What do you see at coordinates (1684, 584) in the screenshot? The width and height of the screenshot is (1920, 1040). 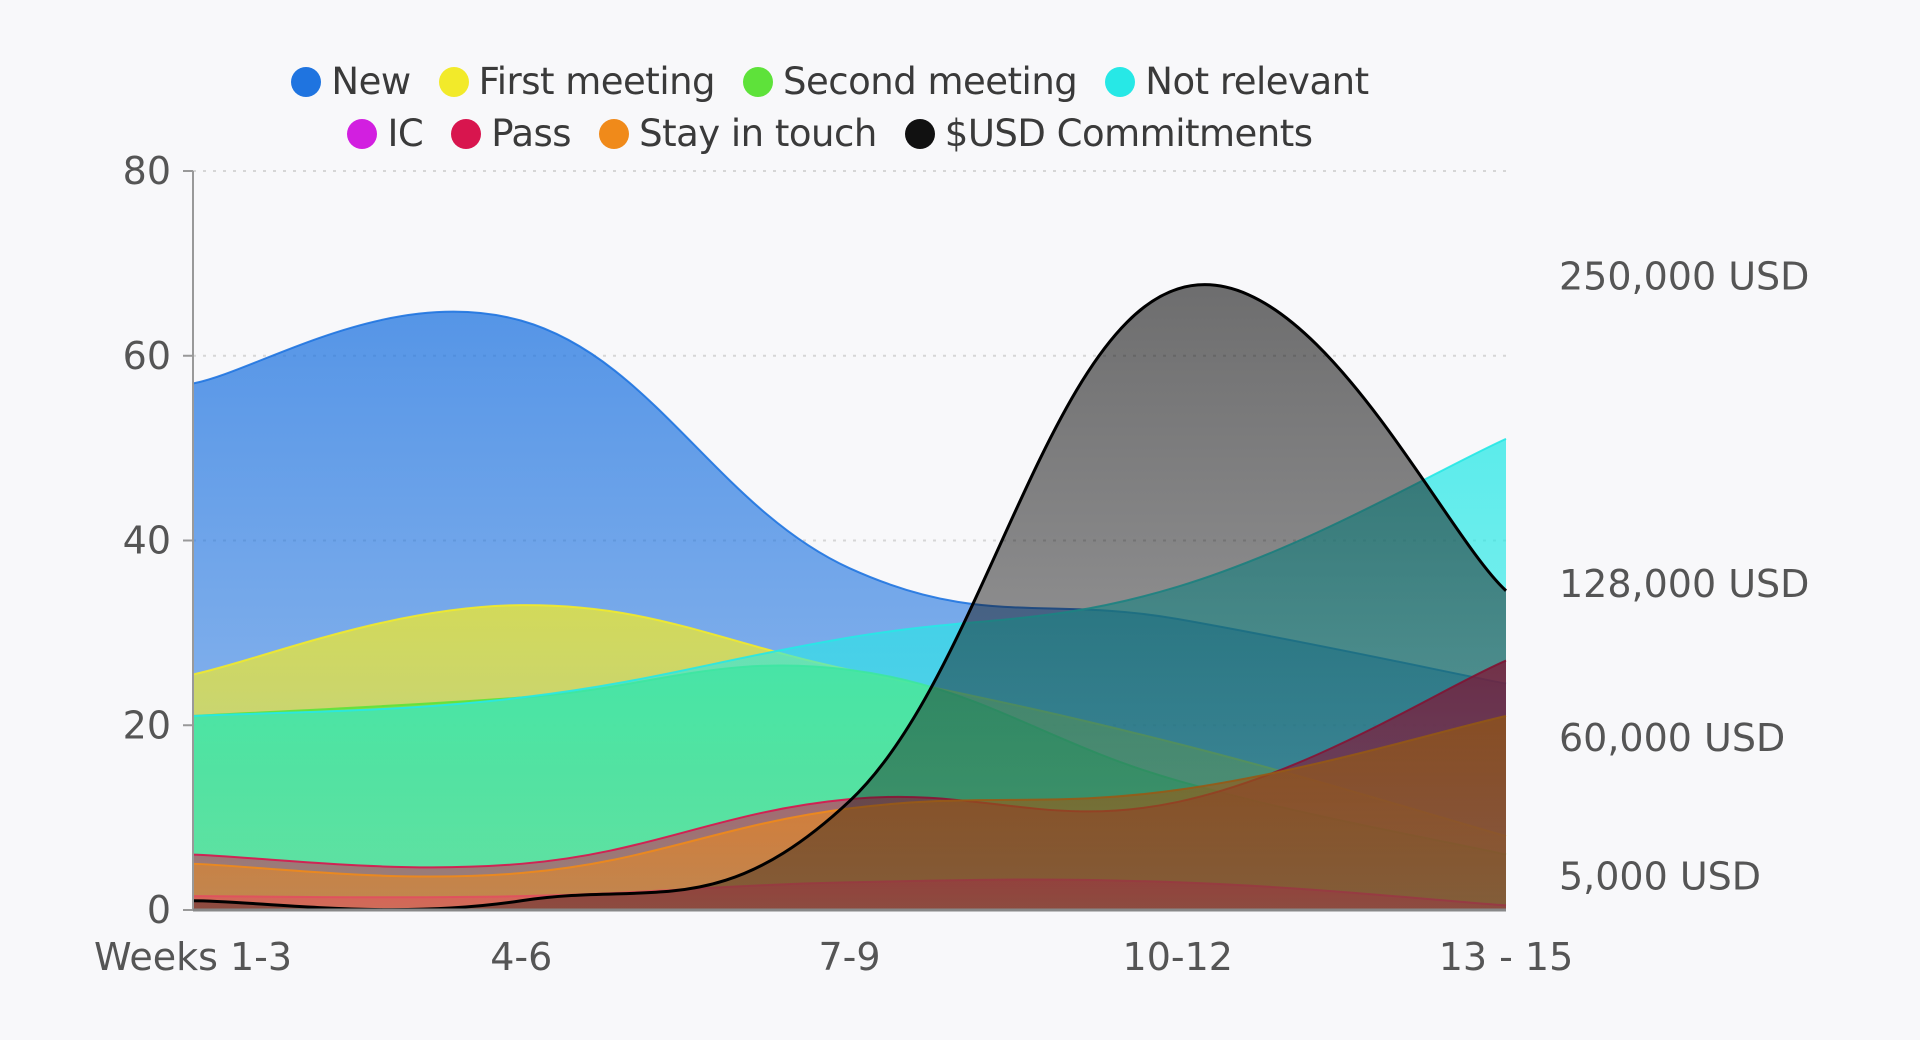 I see `right-axis-tick-label: 128,000 USD` at bounding box center [1684, 584].